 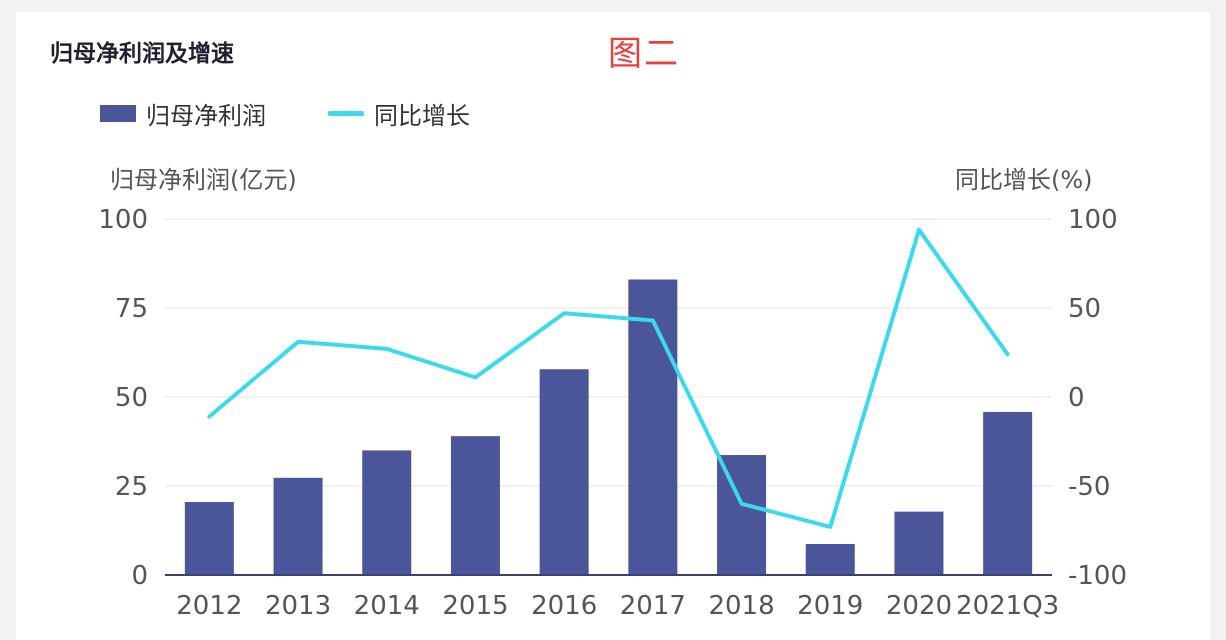 What do you see at coordinates (118, 113) in the screenshot?
I see `bar-swatch-icon` at bounding box center [118, 113].